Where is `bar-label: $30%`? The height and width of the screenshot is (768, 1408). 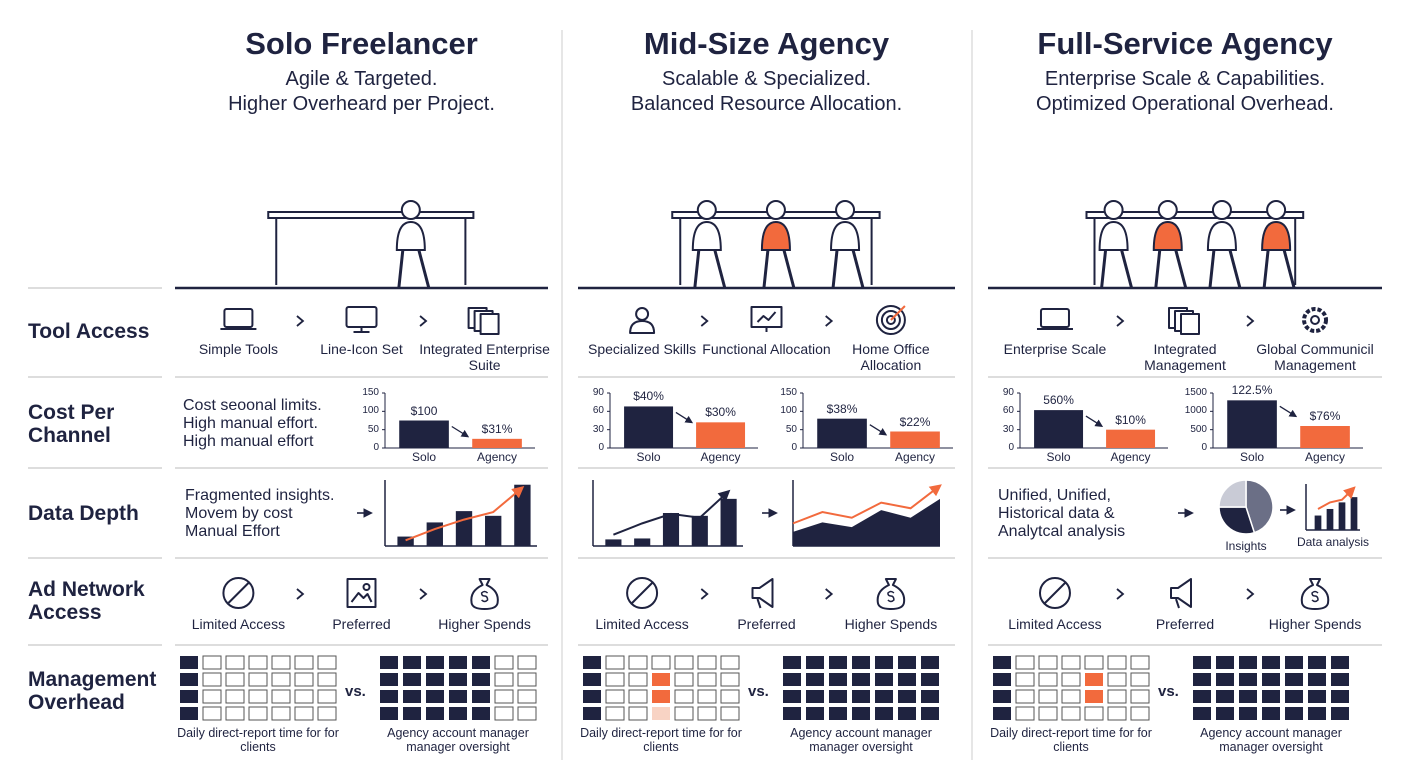 bar-label: $30% is located at coordinates (720, 412).